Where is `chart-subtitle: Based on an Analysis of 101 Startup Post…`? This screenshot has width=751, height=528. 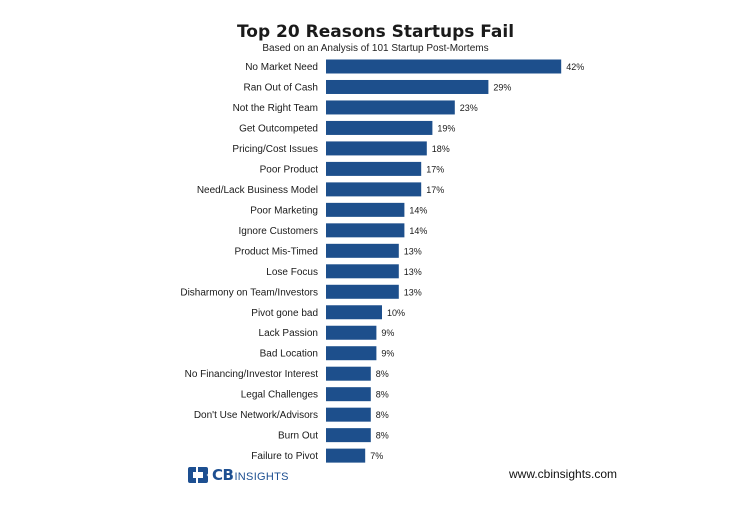 chart-subtitle: Based on an Analysis of 101 Startup Post… is located at coordinates (375, 48).